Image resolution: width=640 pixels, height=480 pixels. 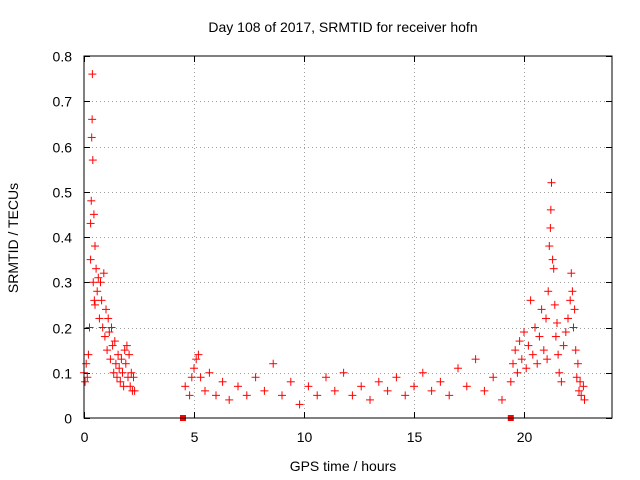 I want to click on y-tick-label: 0.5, so click(x=63, y=193).